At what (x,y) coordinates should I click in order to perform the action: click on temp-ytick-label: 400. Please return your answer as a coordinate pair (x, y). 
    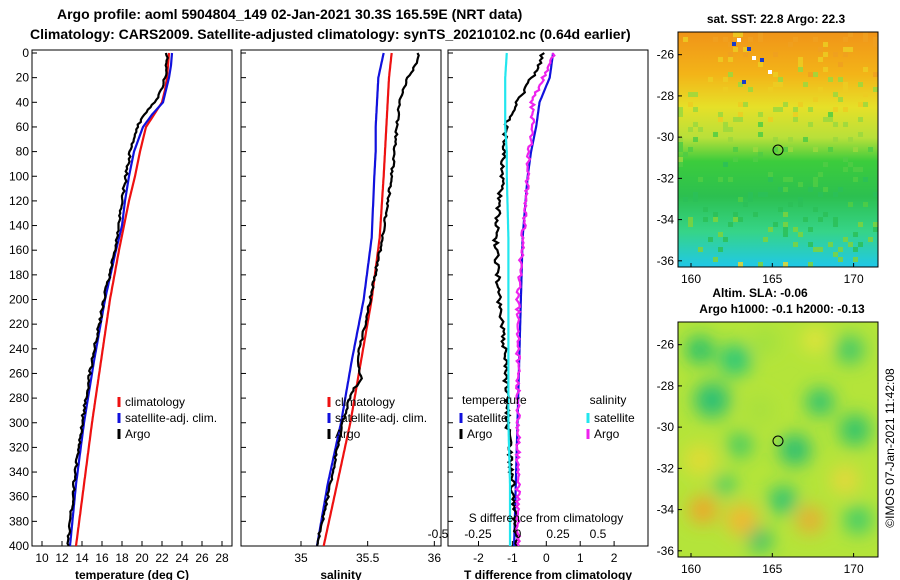
    Looking at the image, I should click on (19, 546).